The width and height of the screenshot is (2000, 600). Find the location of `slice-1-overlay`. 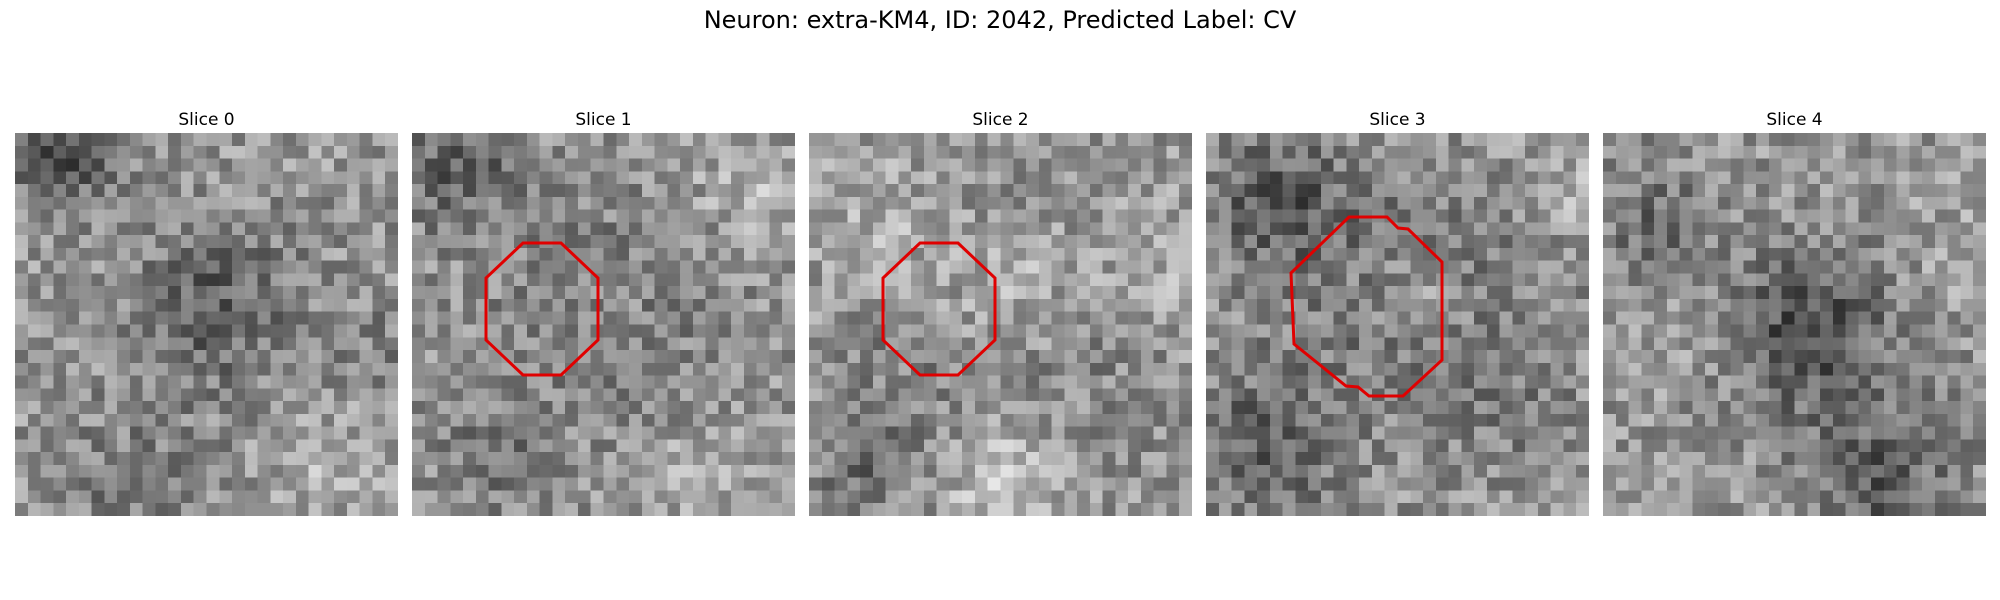

slice-1-overlay is located at coordinates (542, 309).